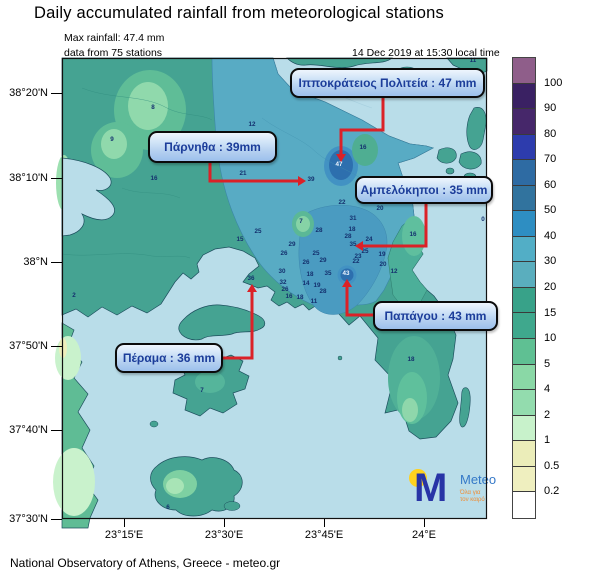  Describe the element at coordinates (465, 407) in the screenshot. I see `makronisos-island` at that location.